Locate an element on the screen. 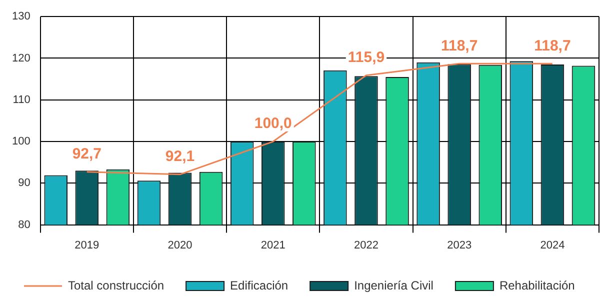  y-tick-label: 90 is located at coordinates (24, 183).